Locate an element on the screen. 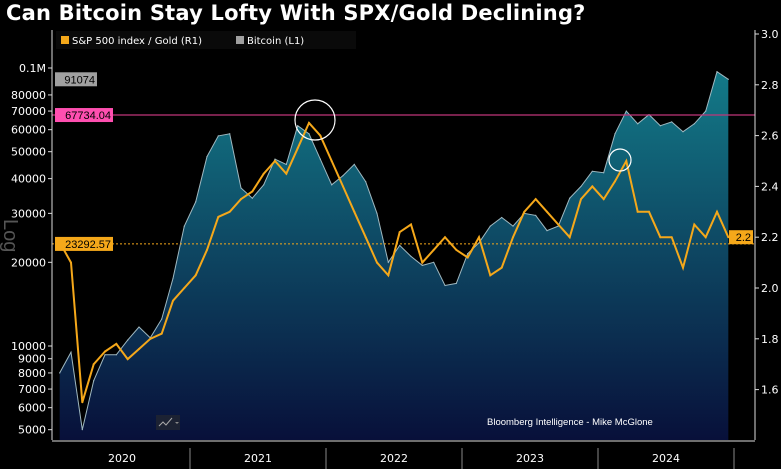  resistance-label-bg is located at coordinates (84, 115).